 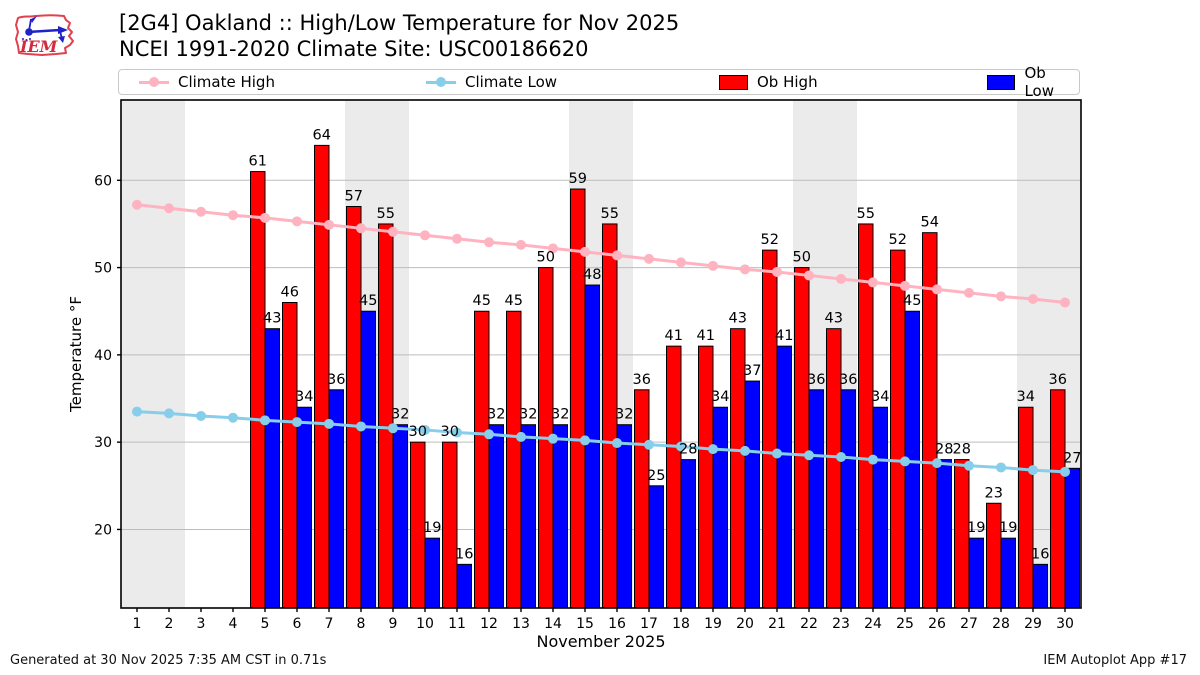 What do you see at coordinates (553, 624) in the screenshot?
I see `x-tick-label: 14` at bounding box center [553, 624].